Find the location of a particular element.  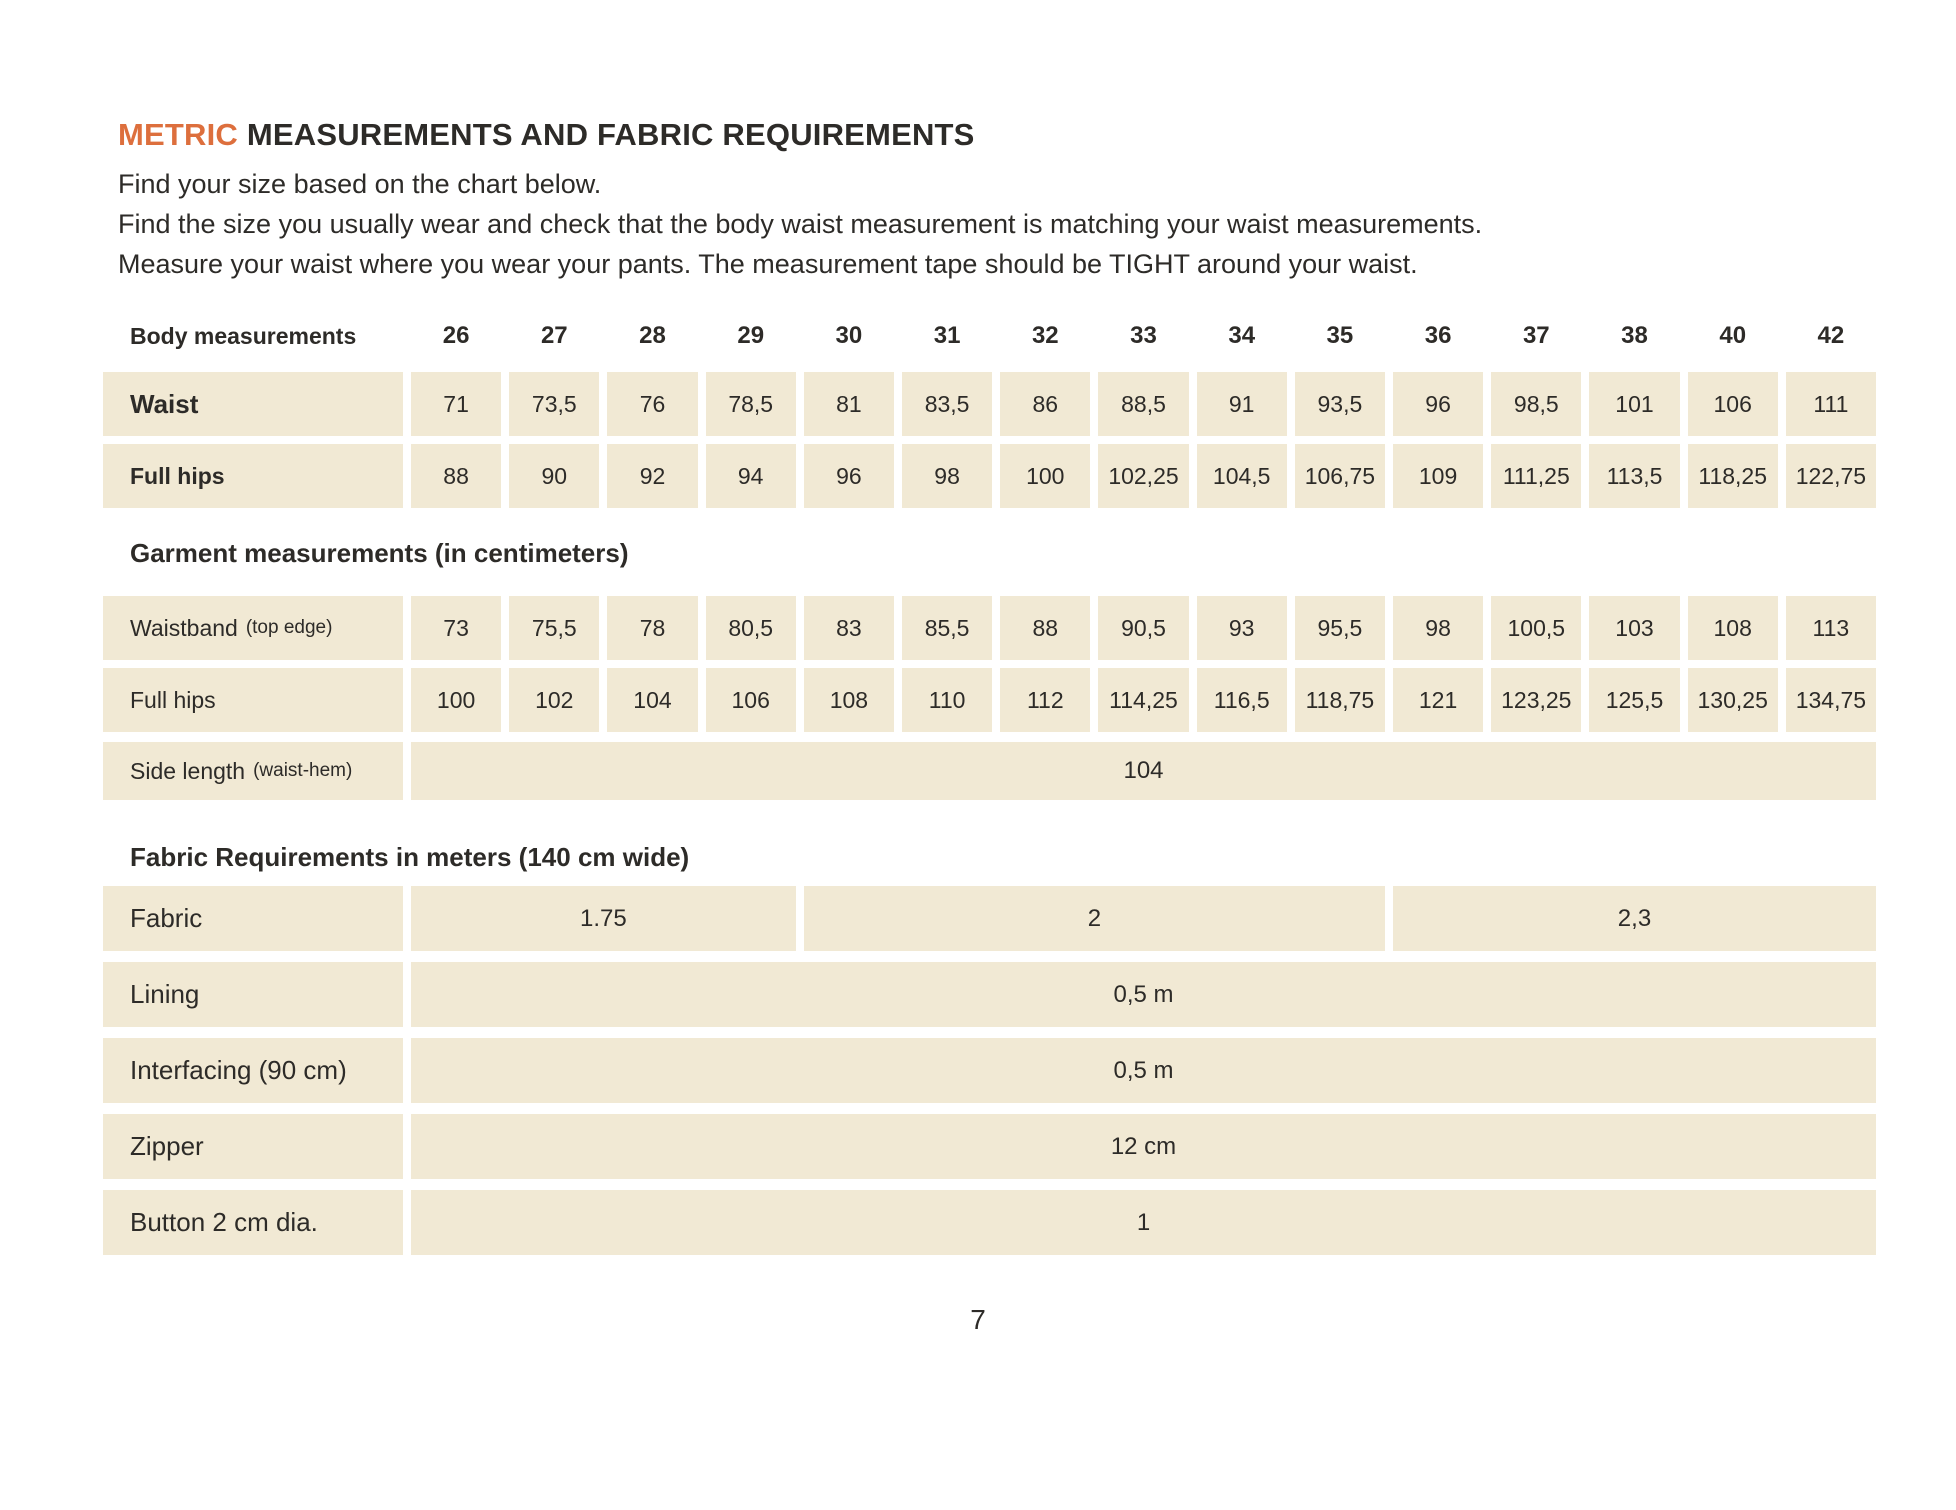

side-length-label: Side length (waist-hem) is located at coordinates (253, 771).